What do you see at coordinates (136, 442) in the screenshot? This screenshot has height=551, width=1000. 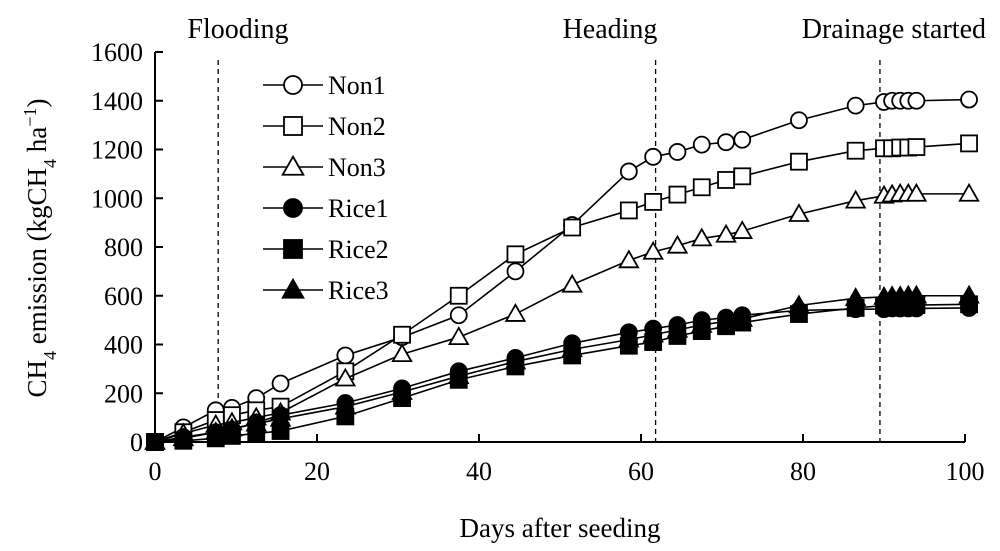 I see `y-tick-label: 0` at bounding box center [136, 442].